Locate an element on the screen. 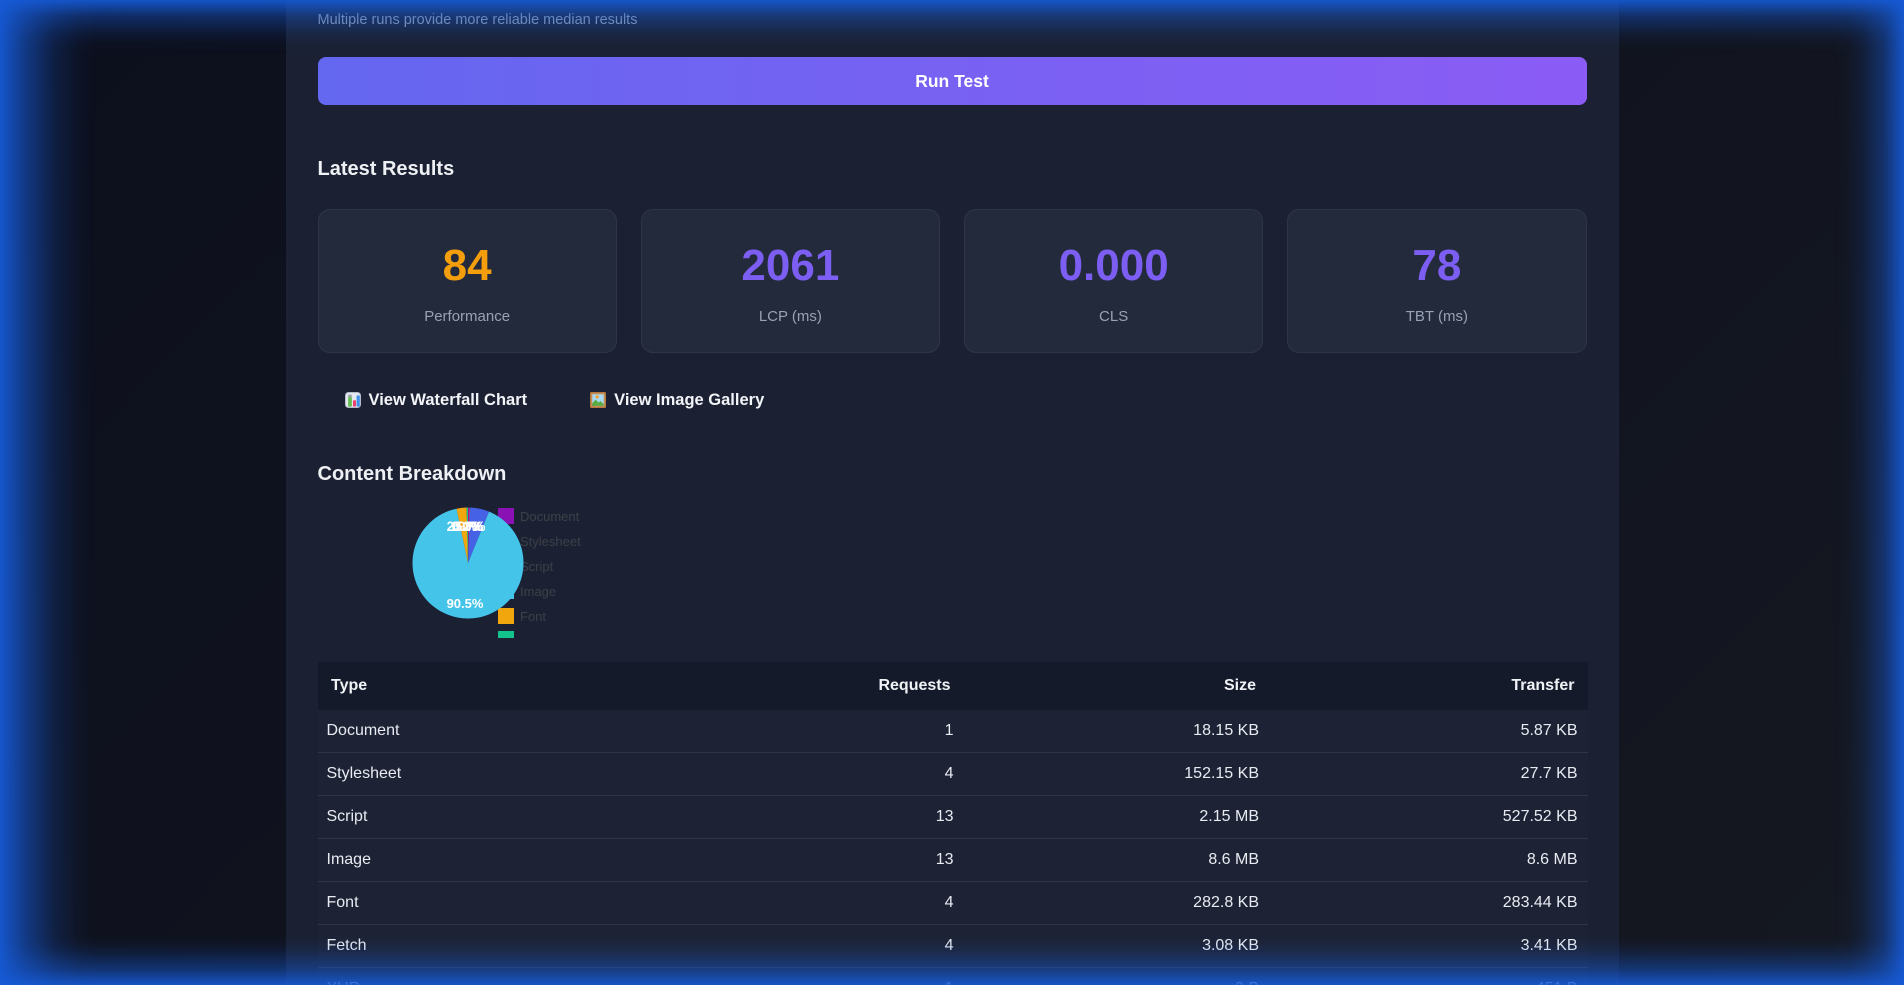 This screenshot has width=1904, height=985. svg-text: Image is located at coordinates (538, 591).